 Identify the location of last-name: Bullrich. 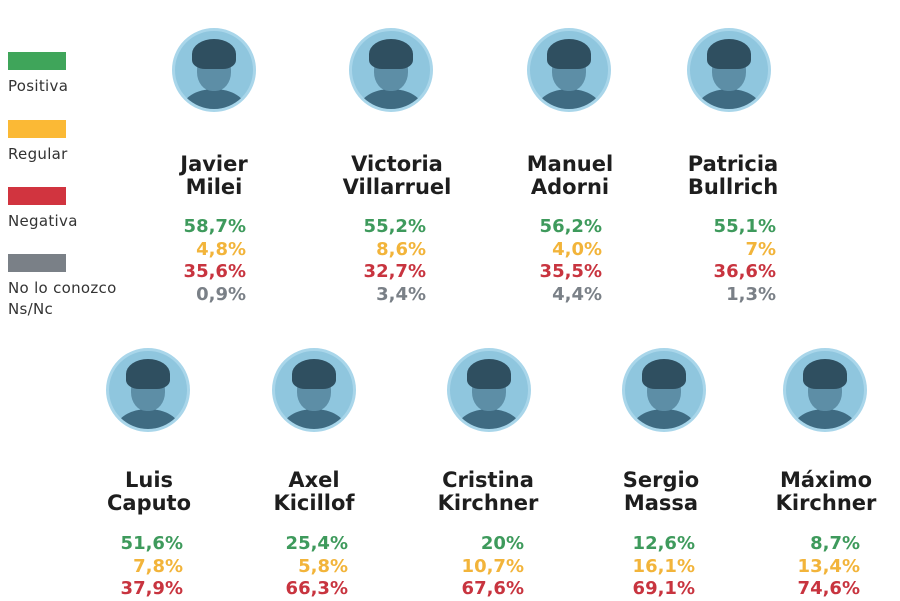
(733, 187).